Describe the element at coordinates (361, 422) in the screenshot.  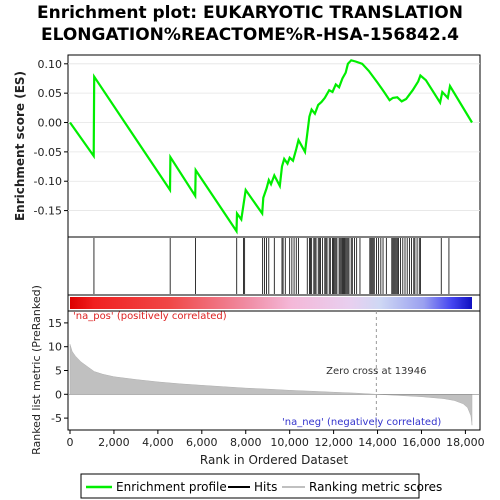
I see `neg-correlated-label: 'na_neg' (negatively correlated)` at that location.